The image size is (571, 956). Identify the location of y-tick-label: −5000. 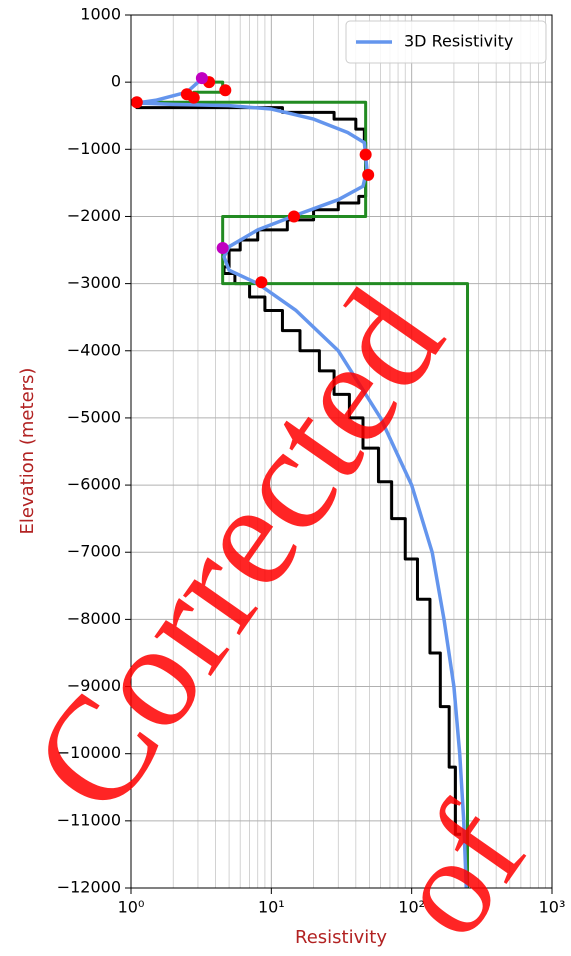
(94, 416).